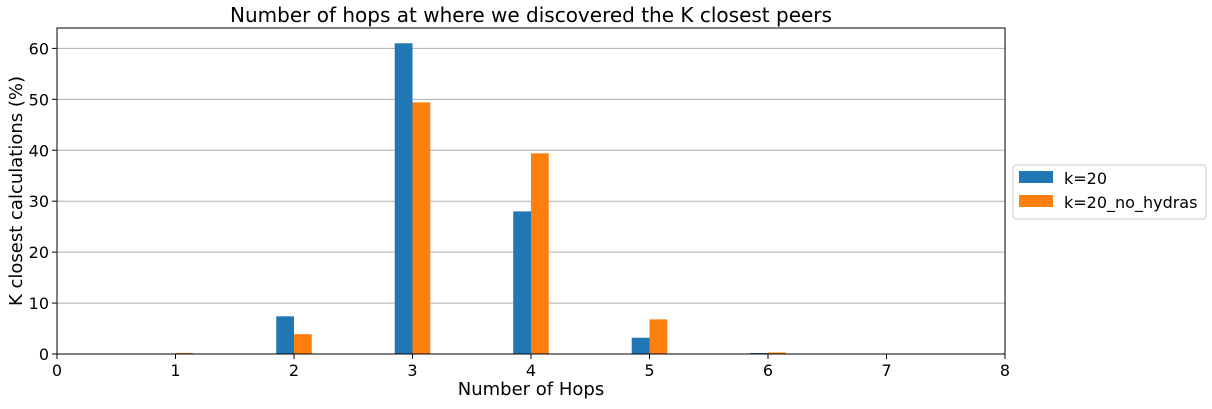  I want to click on legend-swatch-k20, so click(1036, 177).